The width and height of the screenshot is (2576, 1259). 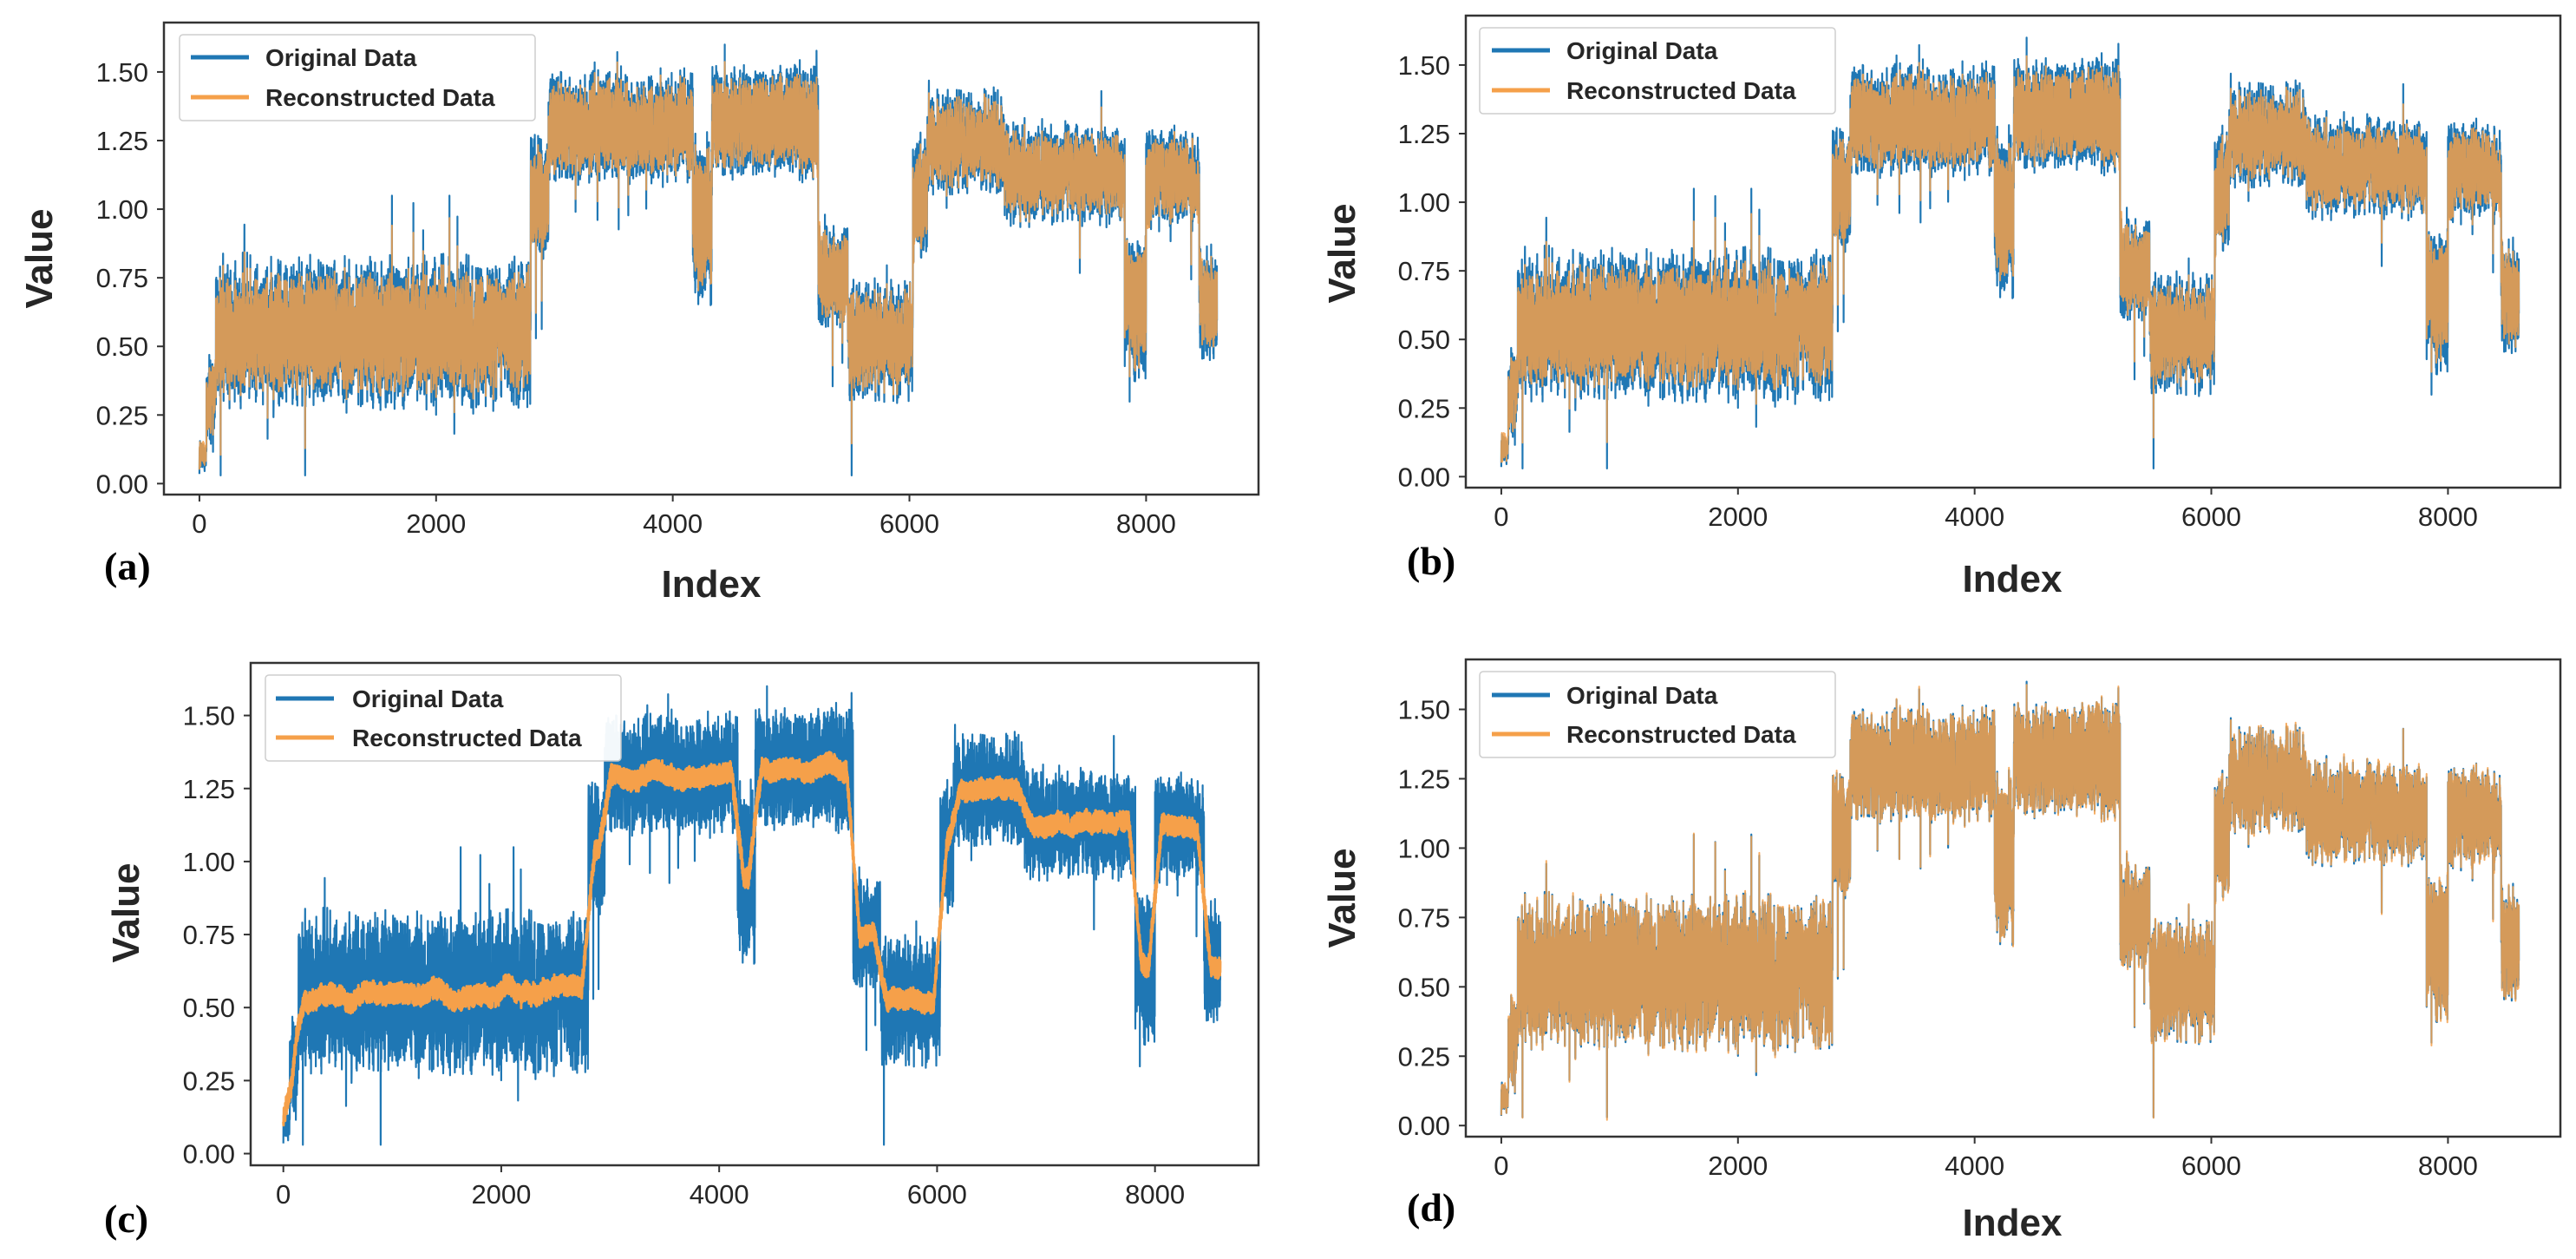 What do you see at coordinates (126, 1219) in the screenshot?
I see `panel-label: (c)` at bounding box center [126, 1219].